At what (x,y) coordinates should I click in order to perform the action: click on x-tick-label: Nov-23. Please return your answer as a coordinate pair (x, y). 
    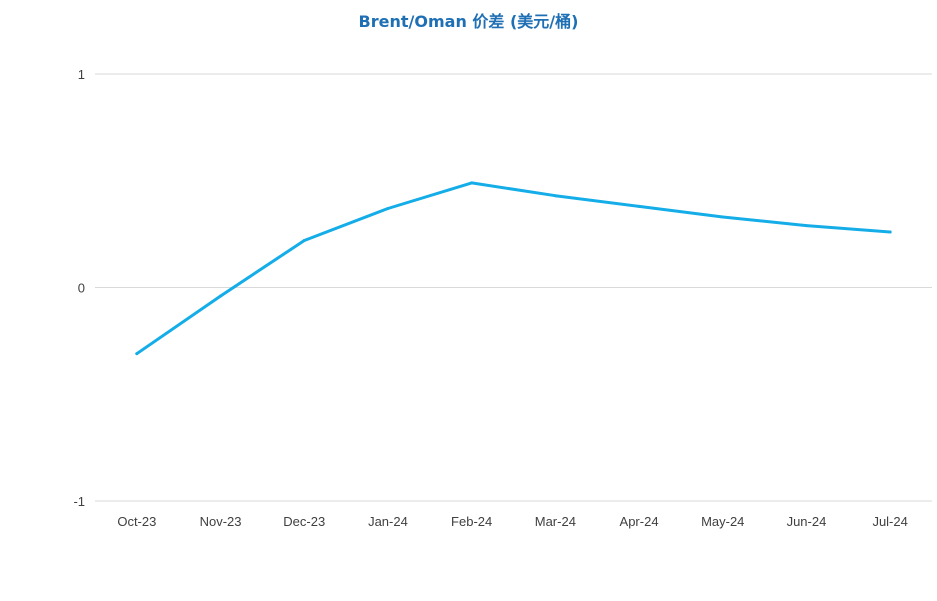
    Looking at the image, I should click on (221, 521).